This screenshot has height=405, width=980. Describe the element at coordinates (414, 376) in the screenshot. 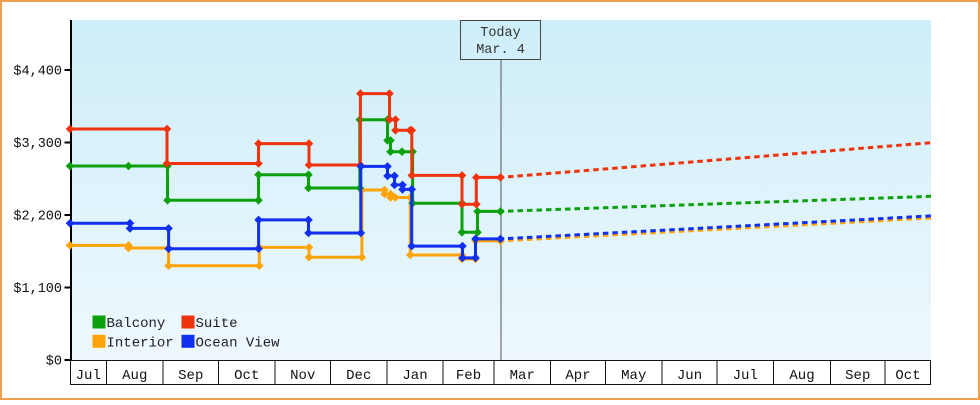

I see `svg-text: Jan` at that location.